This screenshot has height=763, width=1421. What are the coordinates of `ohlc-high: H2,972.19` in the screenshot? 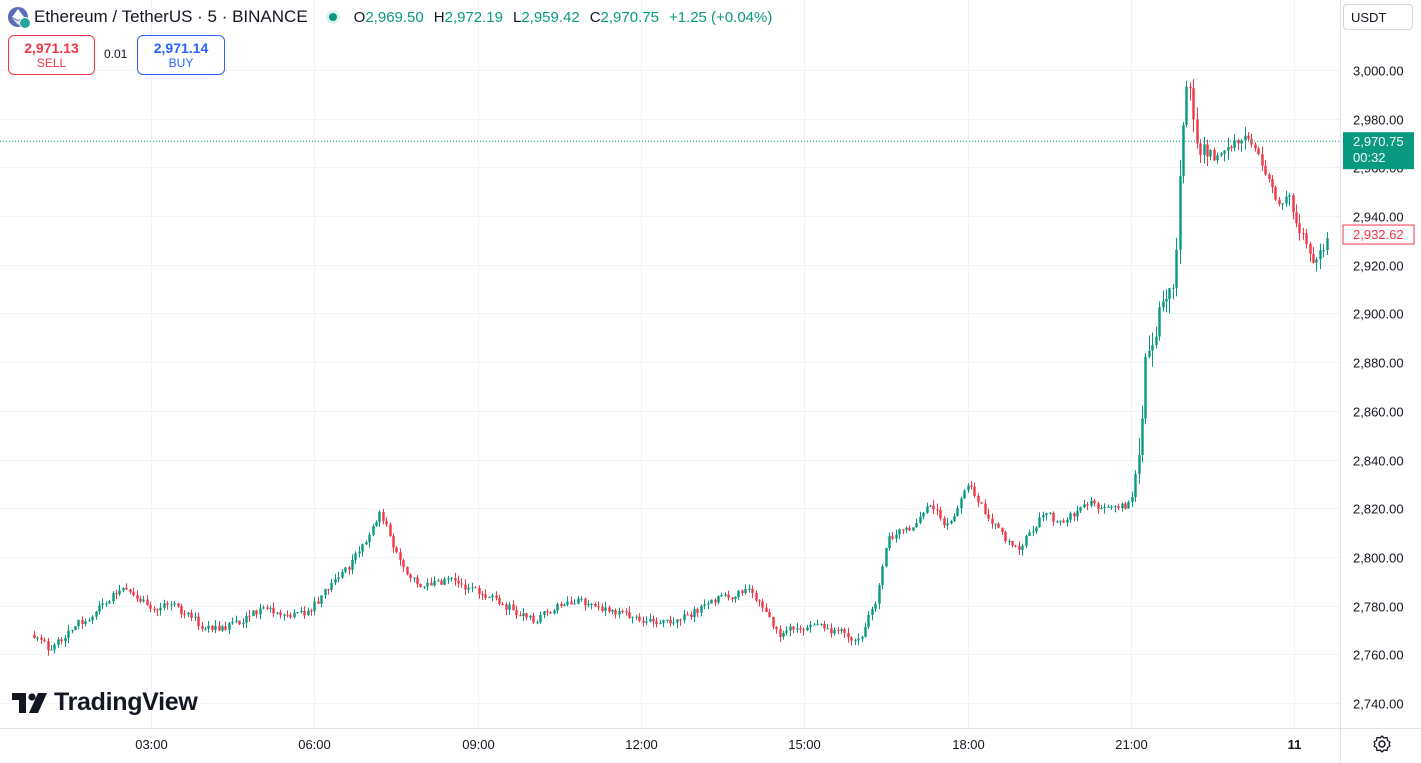 It's located at (468, 17).